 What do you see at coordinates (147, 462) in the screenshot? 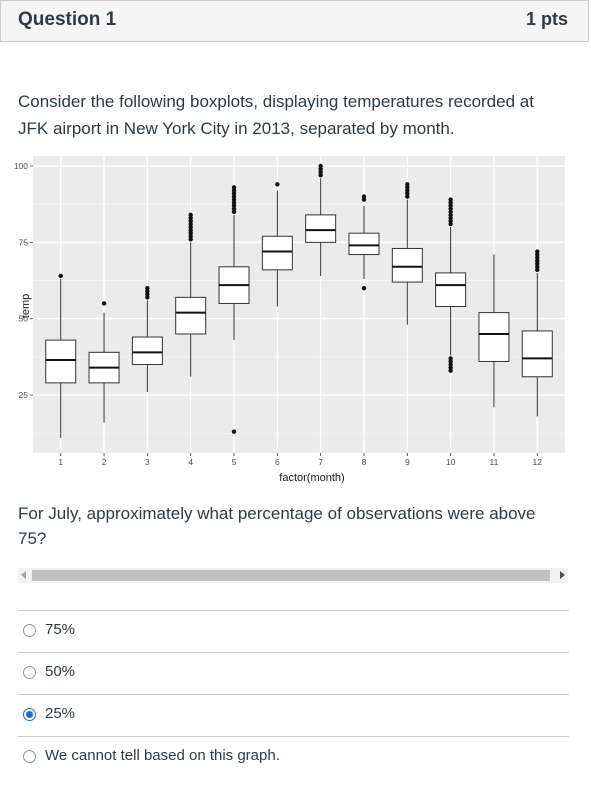
I see `x-tick-label: 3` at bounding box center [147, 462].